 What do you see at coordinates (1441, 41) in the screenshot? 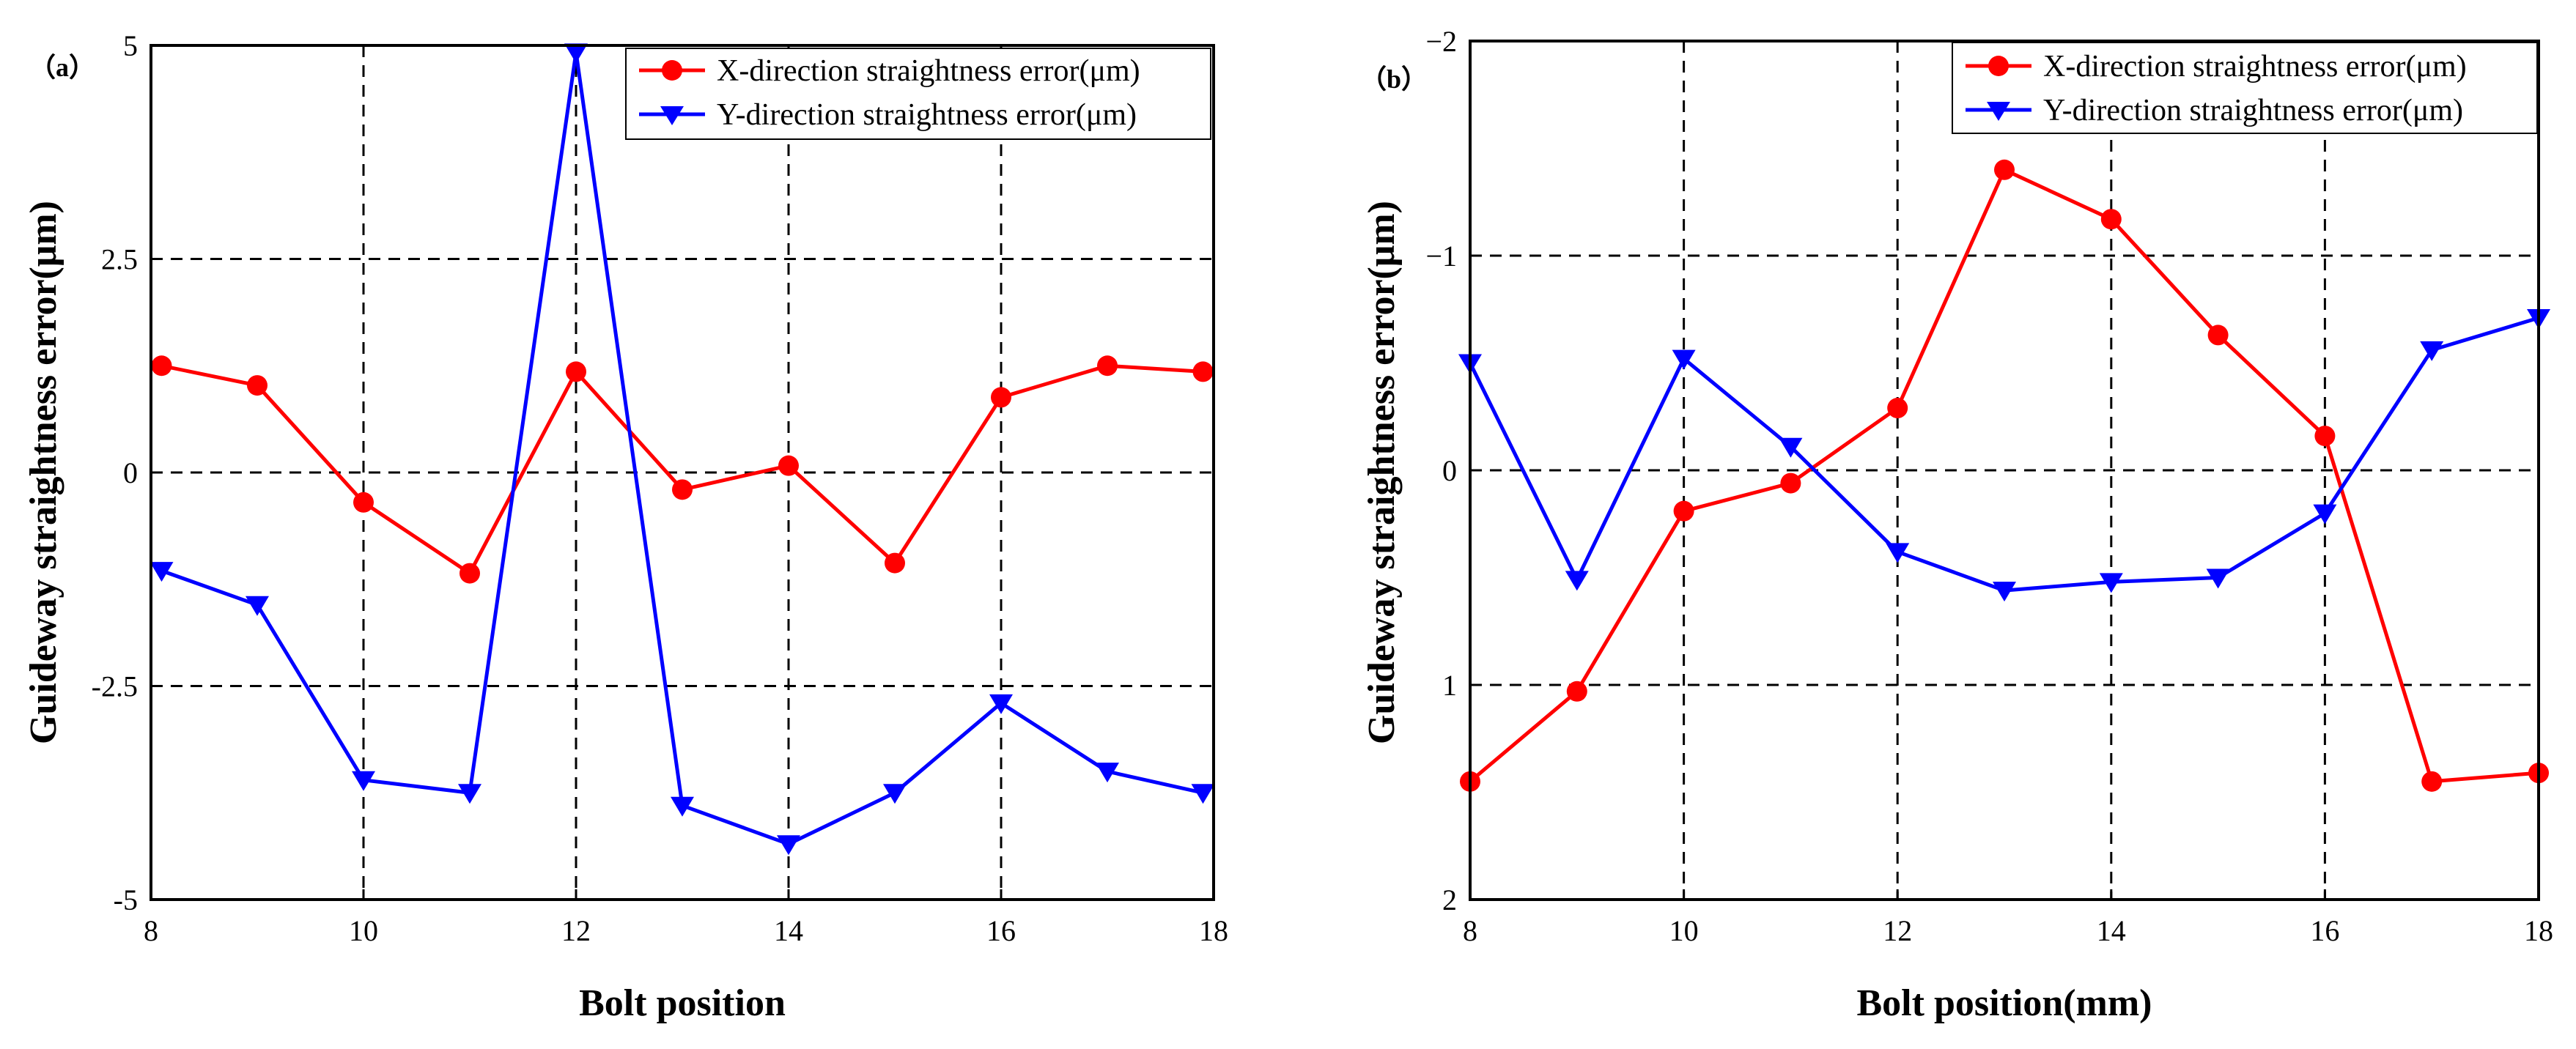
I see `y-tick-label: −2` at bounding box center [1441, 41].